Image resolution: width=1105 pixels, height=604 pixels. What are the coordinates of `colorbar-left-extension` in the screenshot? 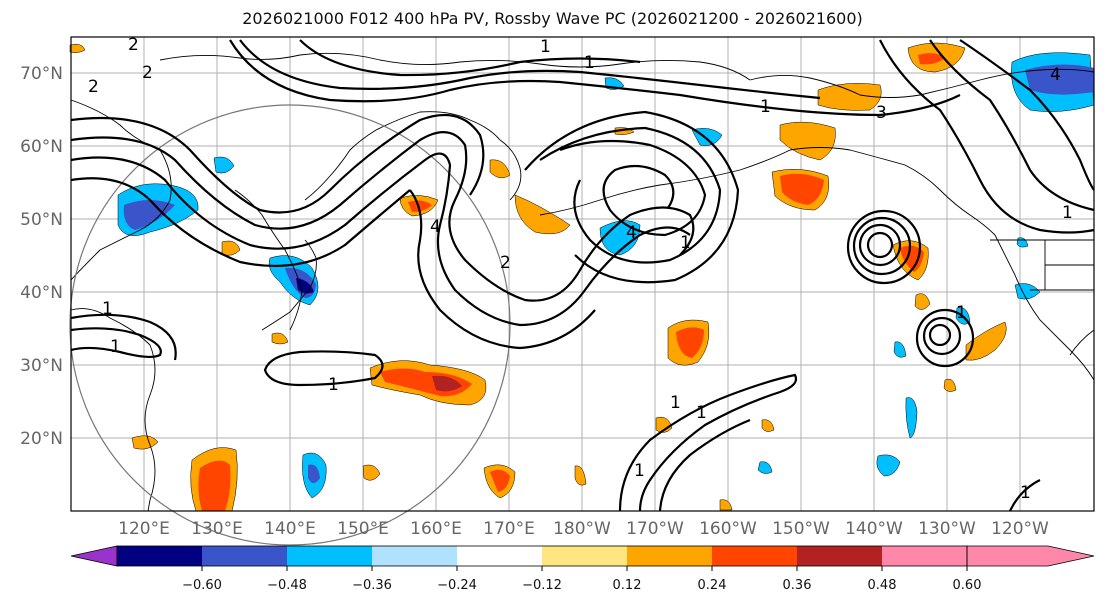 It's located at (94, 556).